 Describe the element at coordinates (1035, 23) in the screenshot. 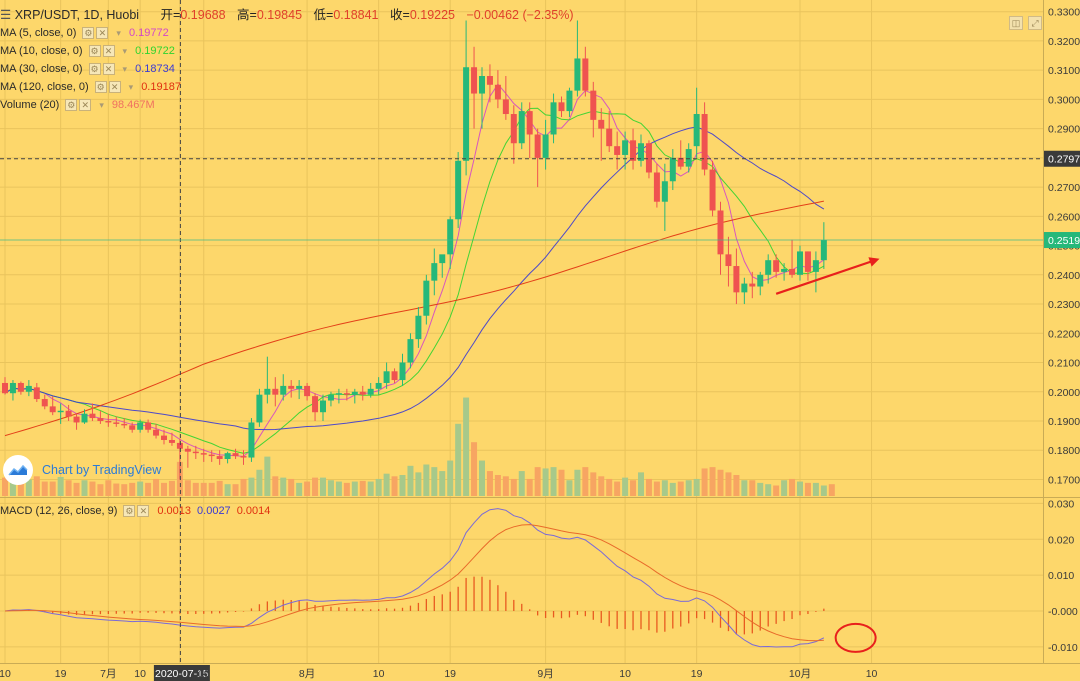

I see `fullscreen-icon: ⤢` at that location.